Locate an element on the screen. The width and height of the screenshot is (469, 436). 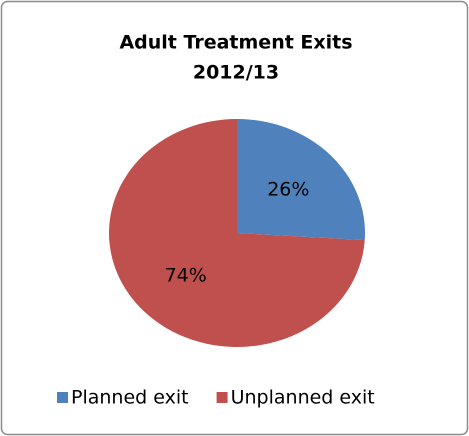
data-label: 74% is located at coordinates (186, 275).